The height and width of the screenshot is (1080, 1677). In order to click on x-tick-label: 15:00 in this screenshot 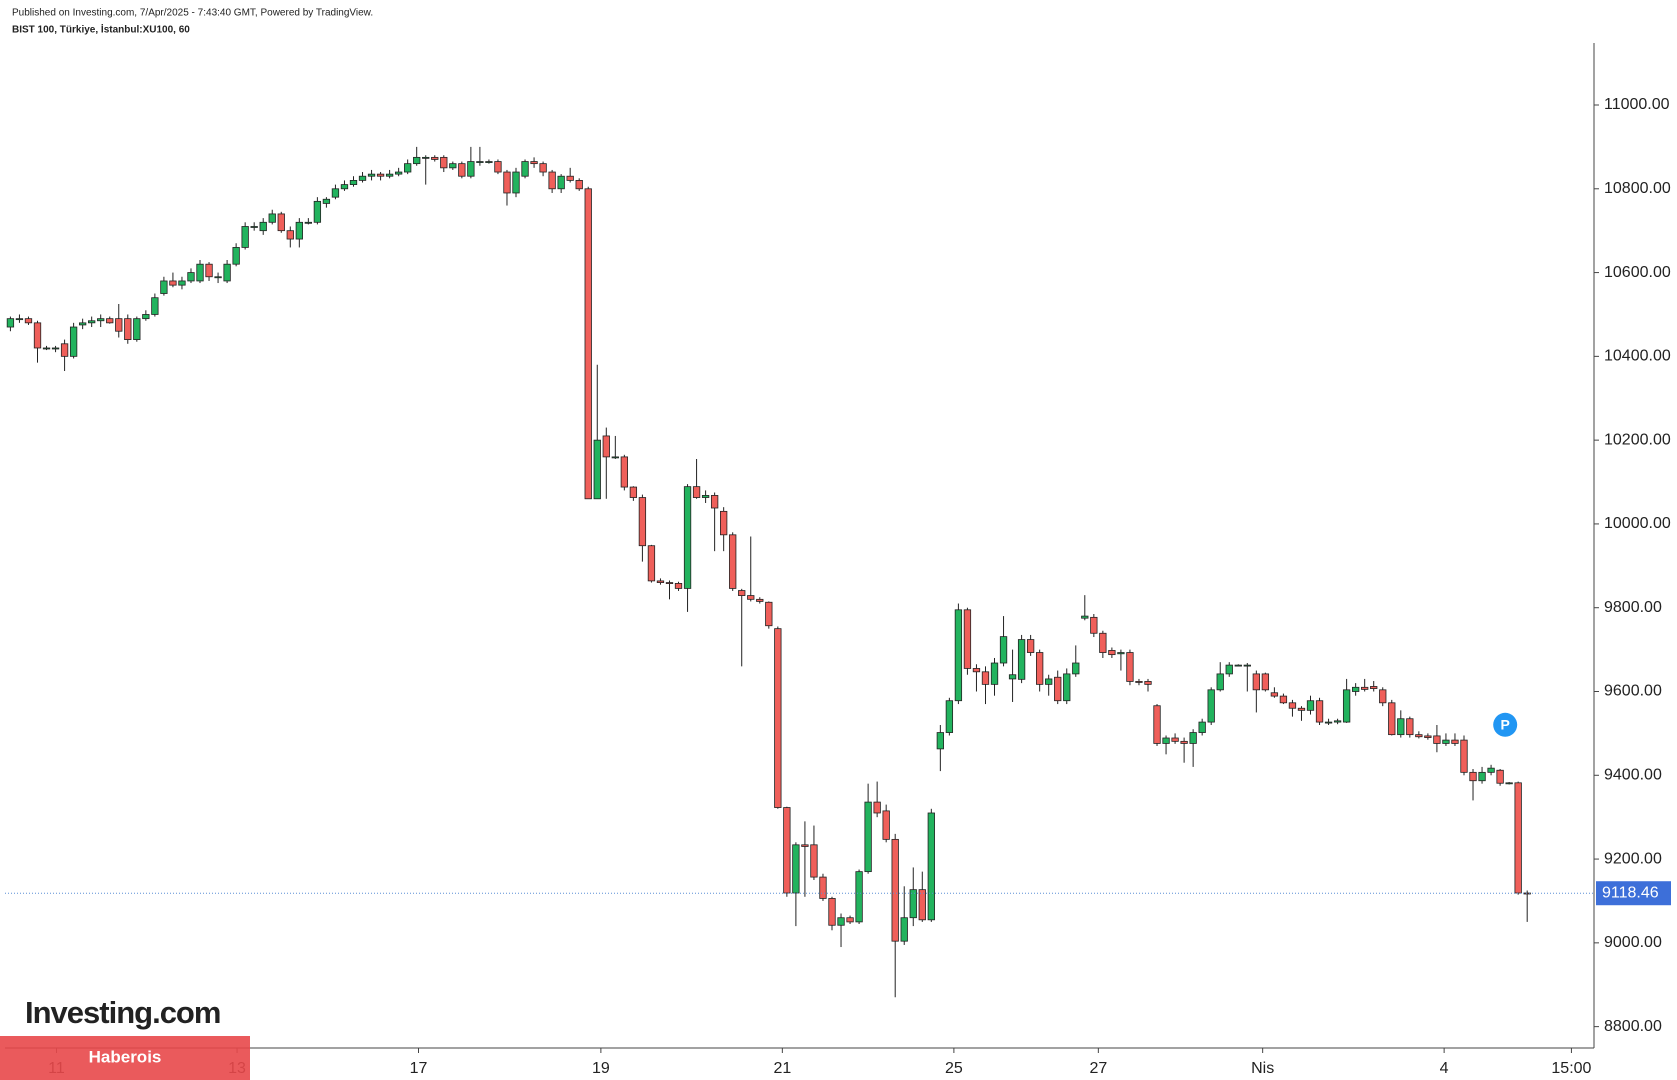, I will do `click(1571, 1068)`.